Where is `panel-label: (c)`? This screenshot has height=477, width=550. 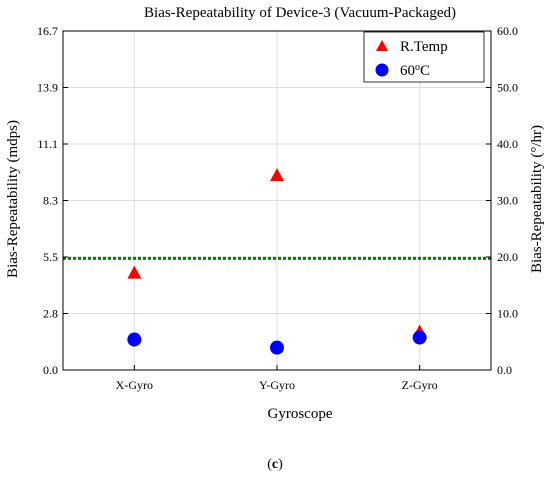
panel-label: (c) is located at coordinates (275, 464).